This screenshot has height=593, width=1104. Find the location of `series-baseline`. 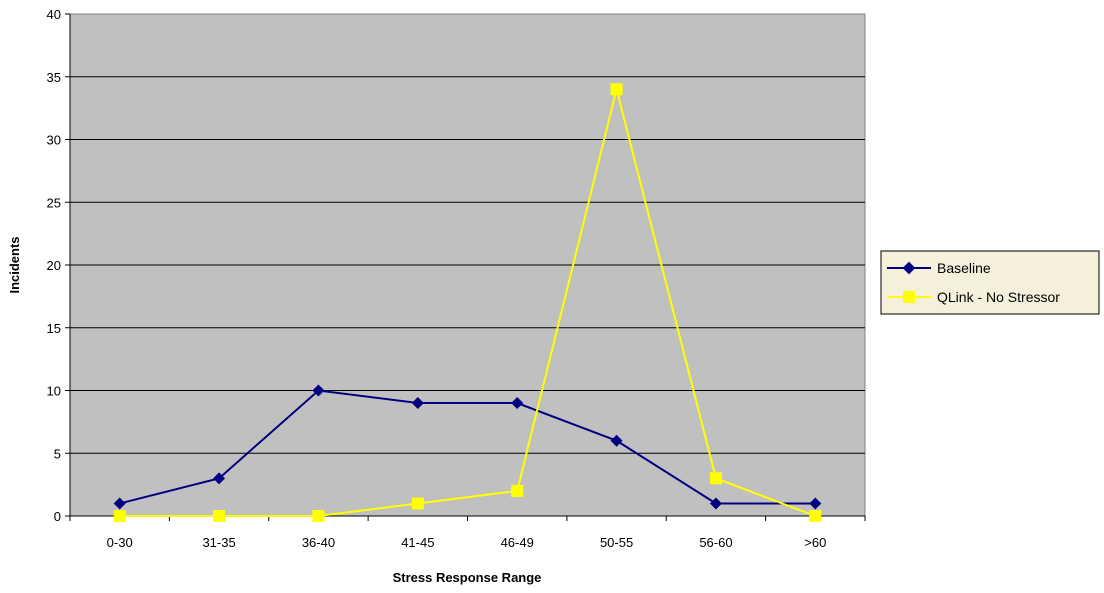

series-baseline is located at coordinates (467, 447).